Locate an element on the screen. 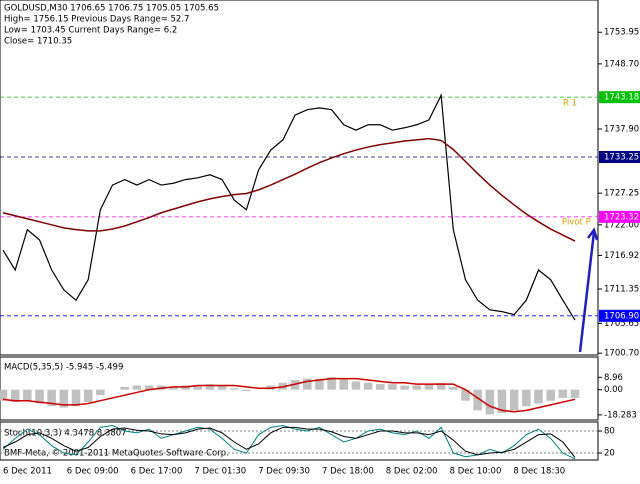 This screenshot has height=484, width=640. y-tick-label: 1700.70 is located at coordinates (621, 354).